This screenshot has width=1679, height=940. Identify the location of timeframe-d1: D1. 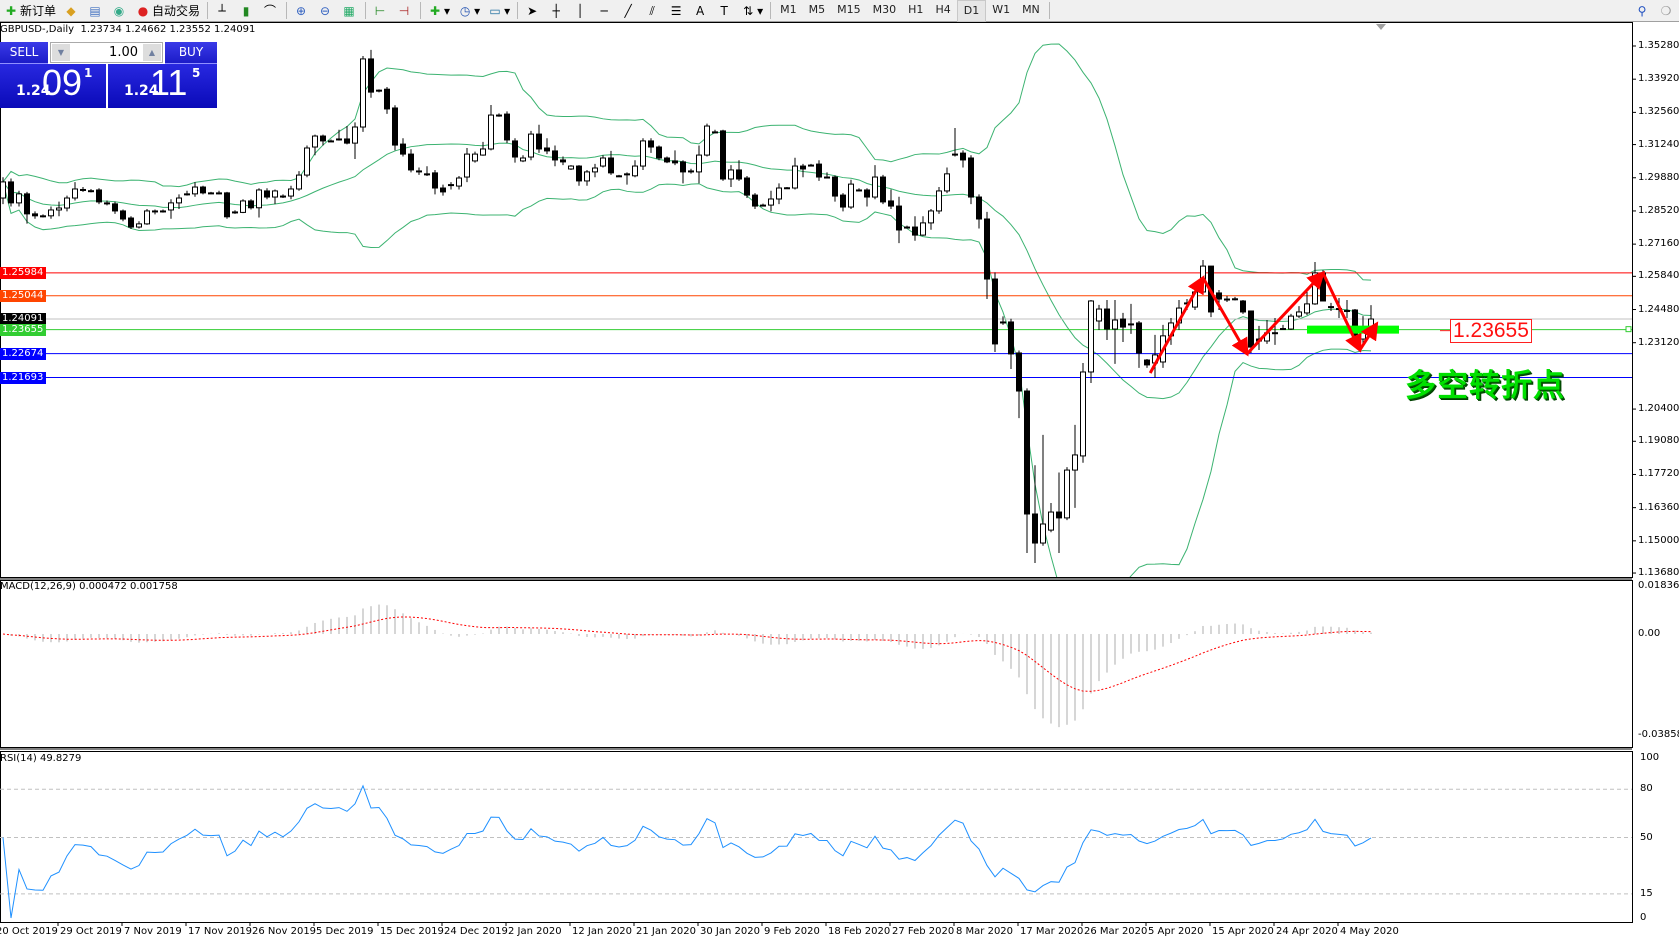
(971, 11).